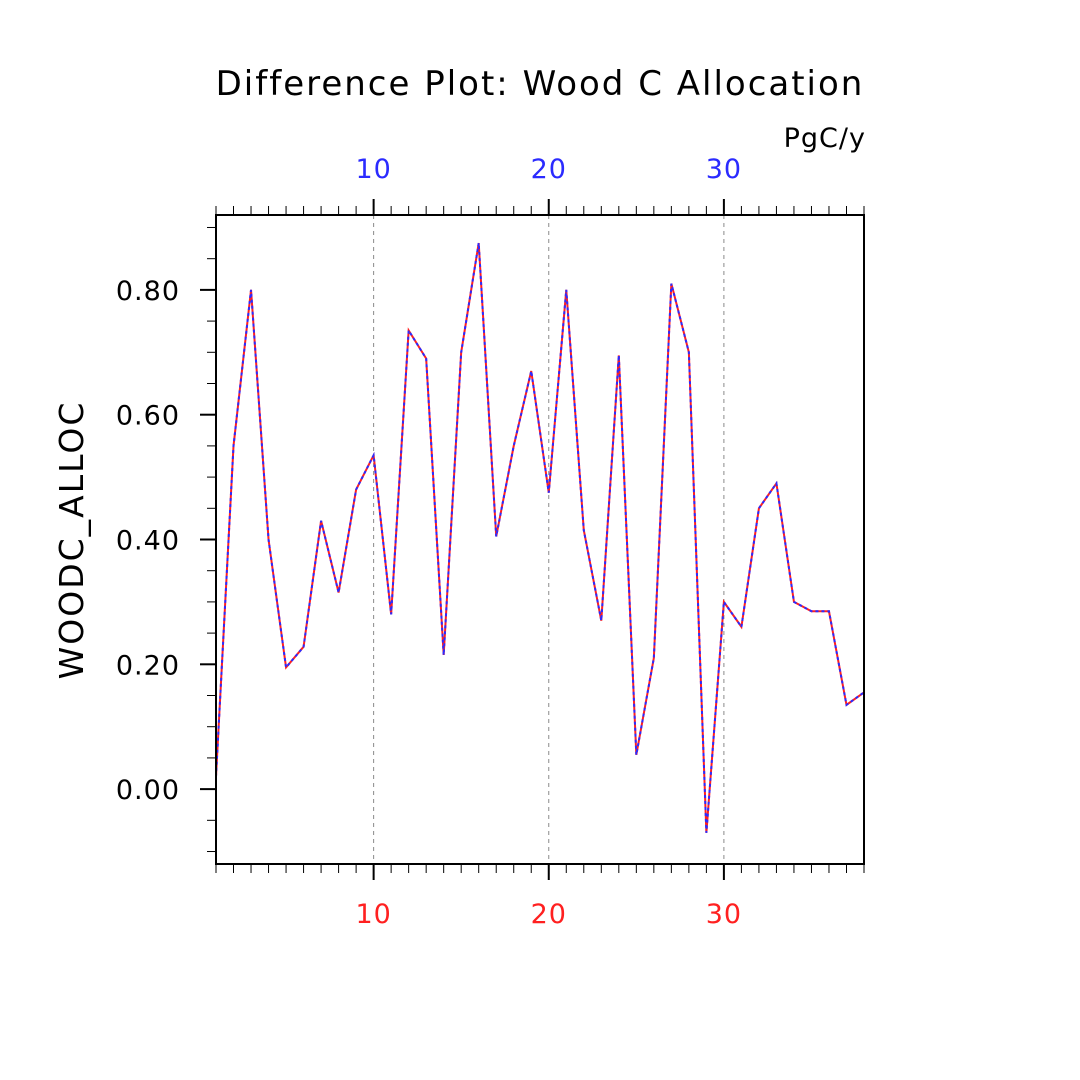 The image size is (1080, 1080). I want to click on y-tick-label: 0.20, so click(148, 665).